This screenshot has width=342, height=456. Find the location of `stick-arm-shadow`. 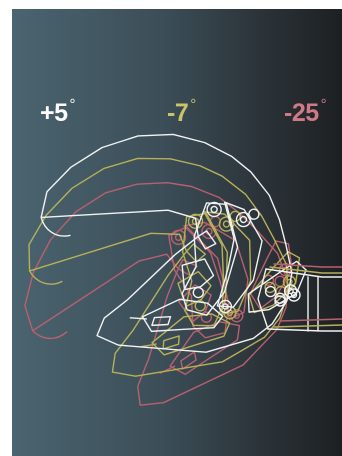

stick-arm-shadow is located at coordinates (305, 297).